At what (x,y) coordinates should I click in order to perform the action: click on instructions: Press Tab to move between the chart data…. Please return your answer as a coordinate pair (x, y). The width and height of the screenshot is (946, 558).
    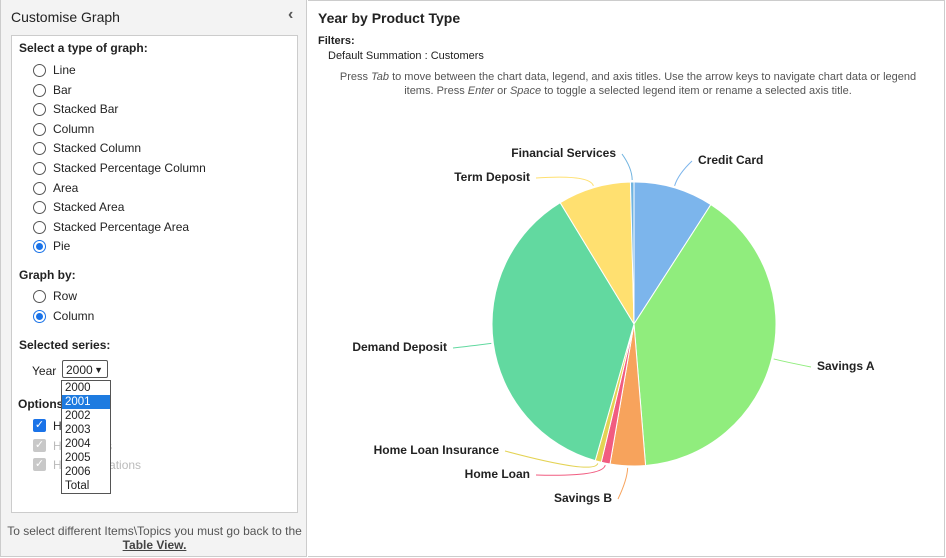
    Looking at the image, I should click on (628, 84).